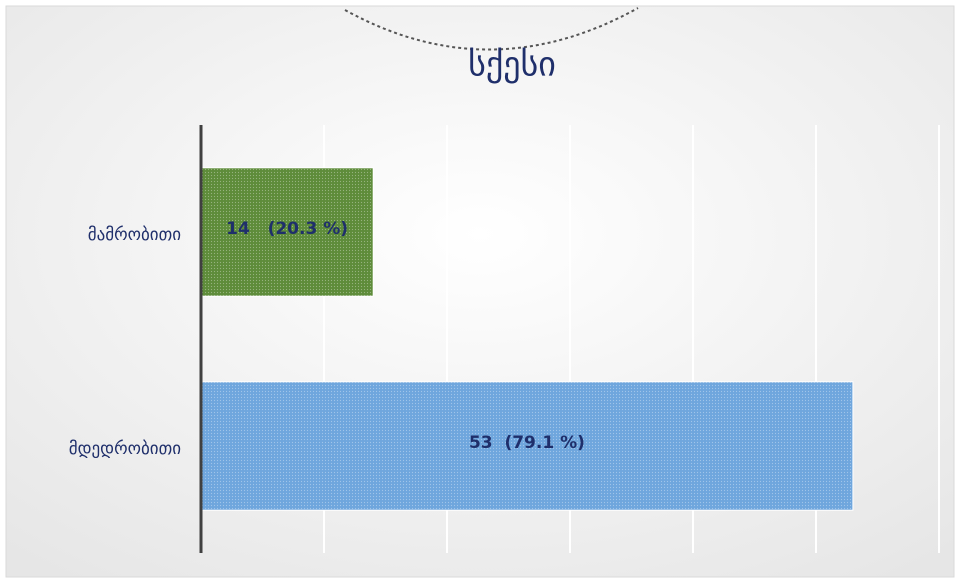 The height and width of the screenshot is (581, 960). I want to click on chart-title: სქესი, so click(512, 65).